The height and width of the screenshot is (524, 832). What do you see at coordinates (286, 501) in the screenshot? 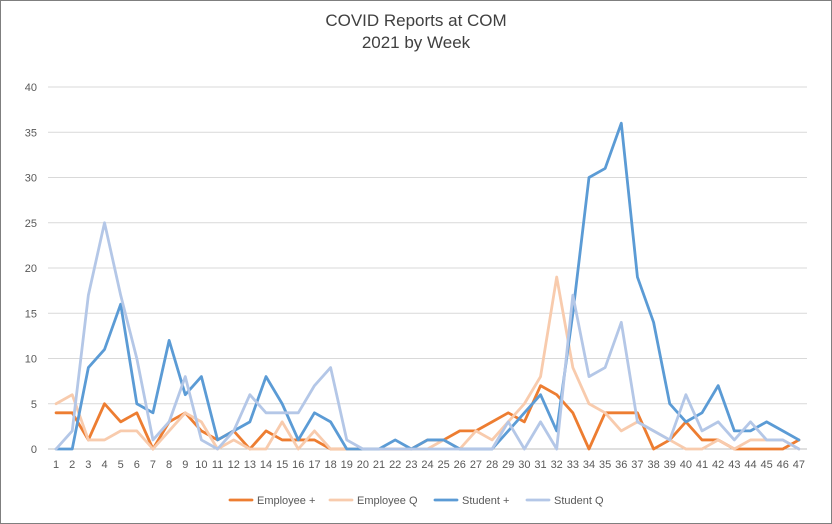
I see `legend-label: Employee +` at bounding box center [286, 501].